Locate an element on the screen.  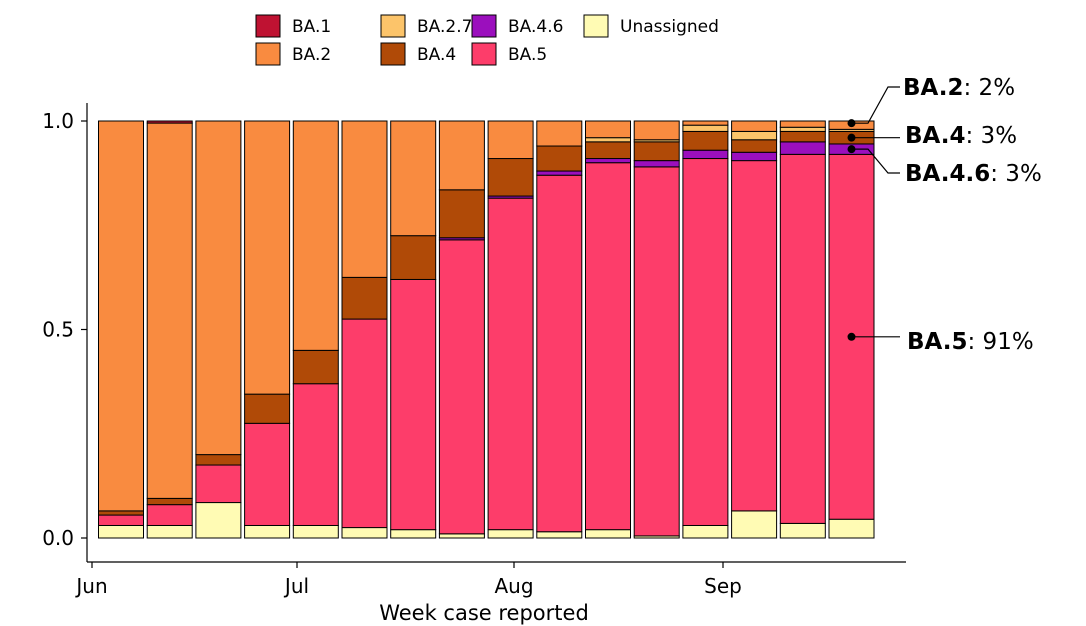
y-tick-label: 1.0 is located at coordinates (58, 121).